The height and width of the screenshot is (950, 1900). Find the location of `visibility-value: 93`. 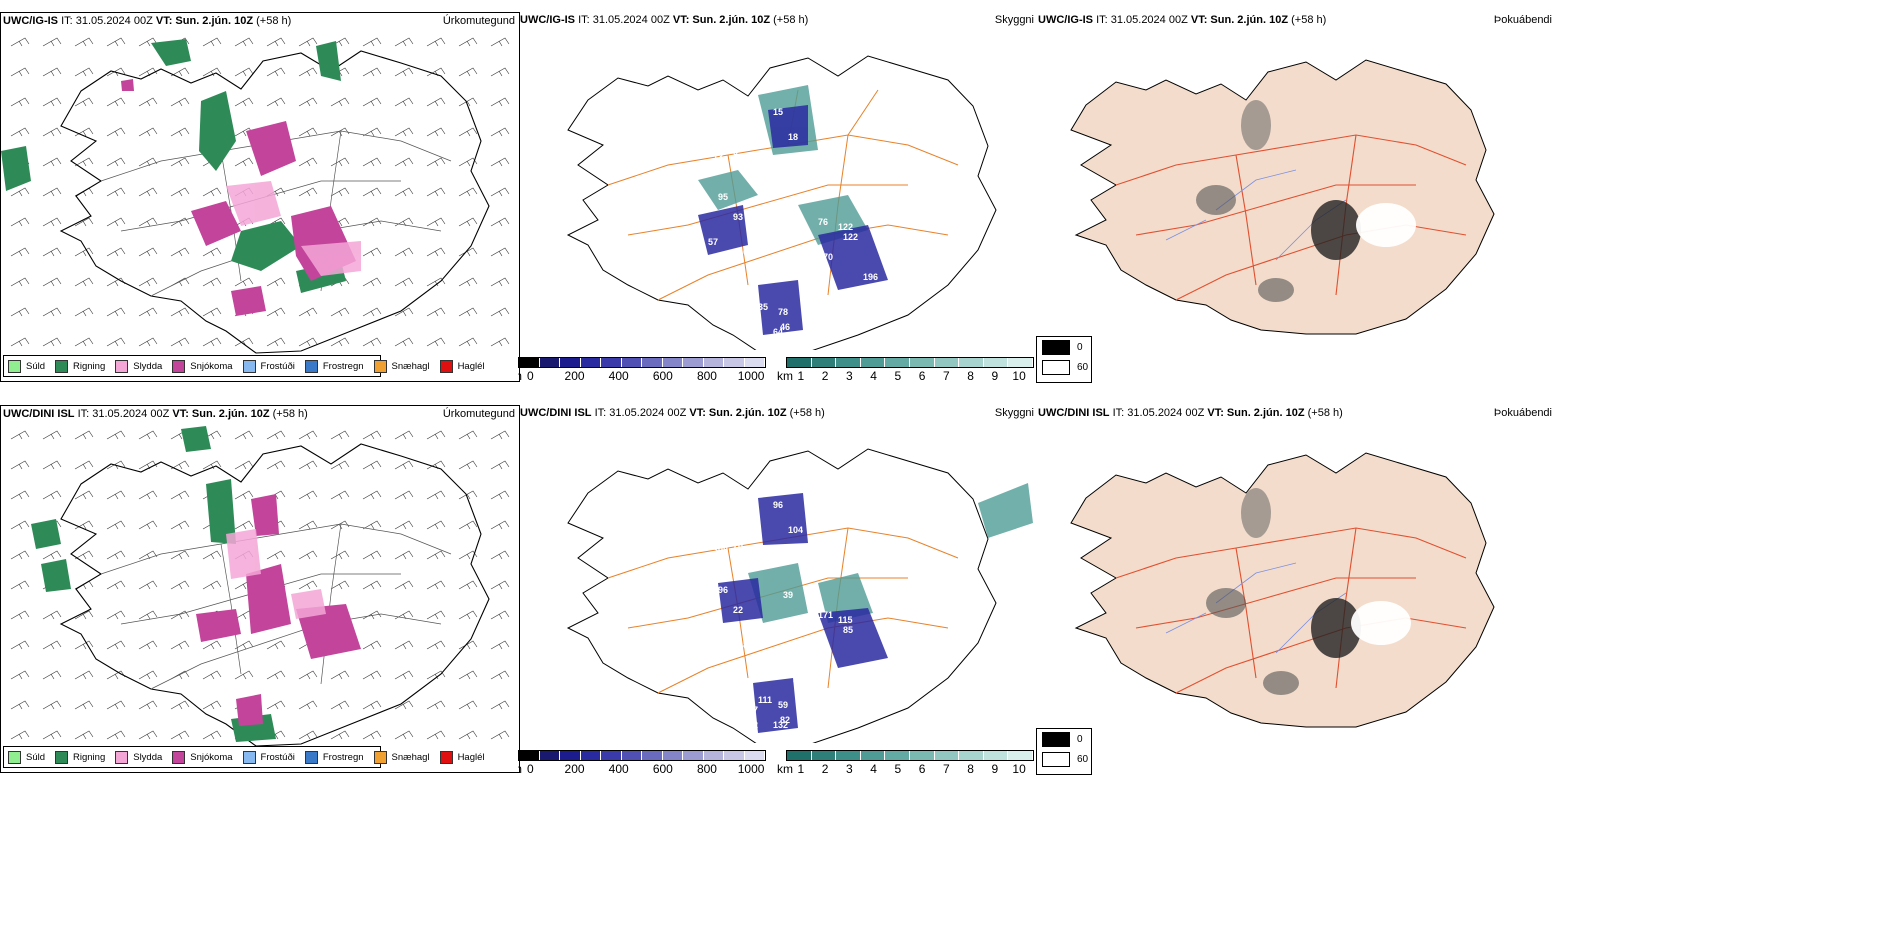

visibility-value: 93 is located at coordinates (738, 217).